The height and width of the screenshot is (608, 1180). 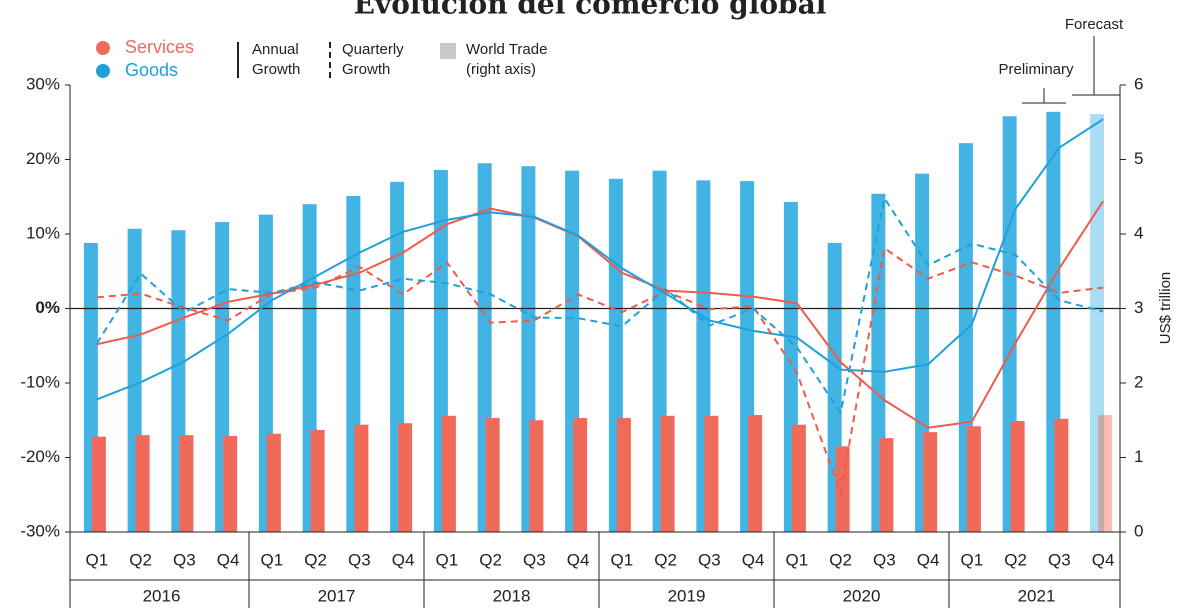 I want to click on y2-tick-label: 4, so click(x=1138, y=232).